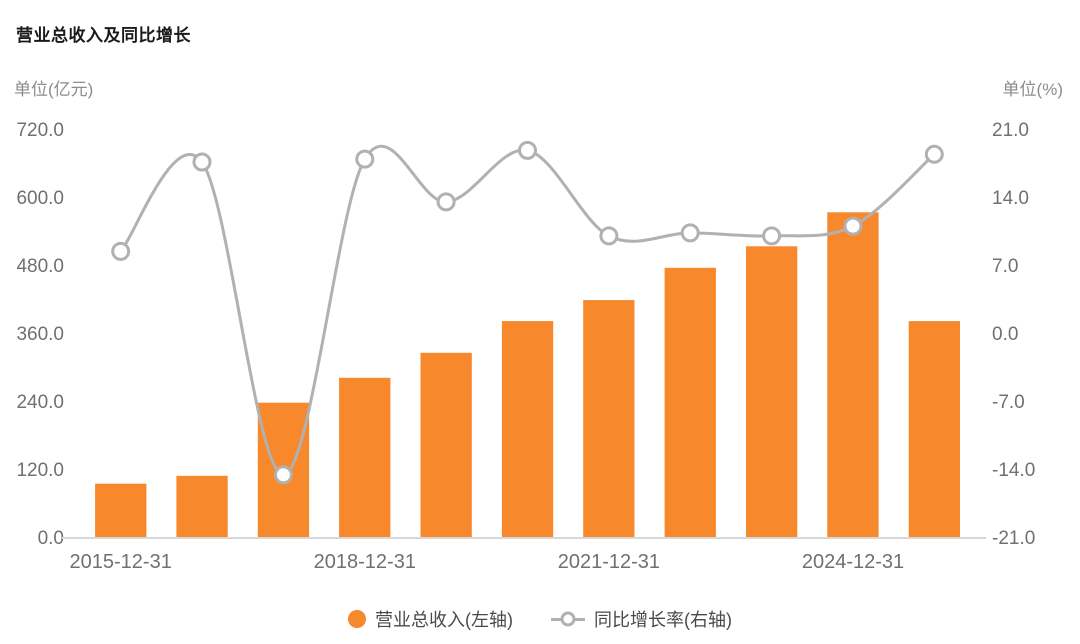 The width and height of the screenshot is (1080, 644). I want to click on bar-legend-marker-icon, so click(357, 619).